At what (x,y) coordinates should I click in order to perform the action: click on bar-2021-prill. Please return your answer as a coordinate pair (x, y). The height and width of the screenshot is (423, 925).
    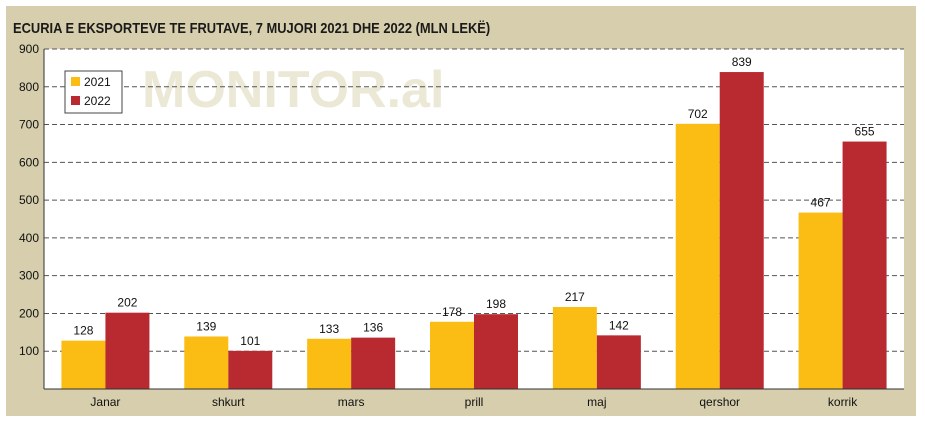
    Looking at the image, I should click on (452, 355).